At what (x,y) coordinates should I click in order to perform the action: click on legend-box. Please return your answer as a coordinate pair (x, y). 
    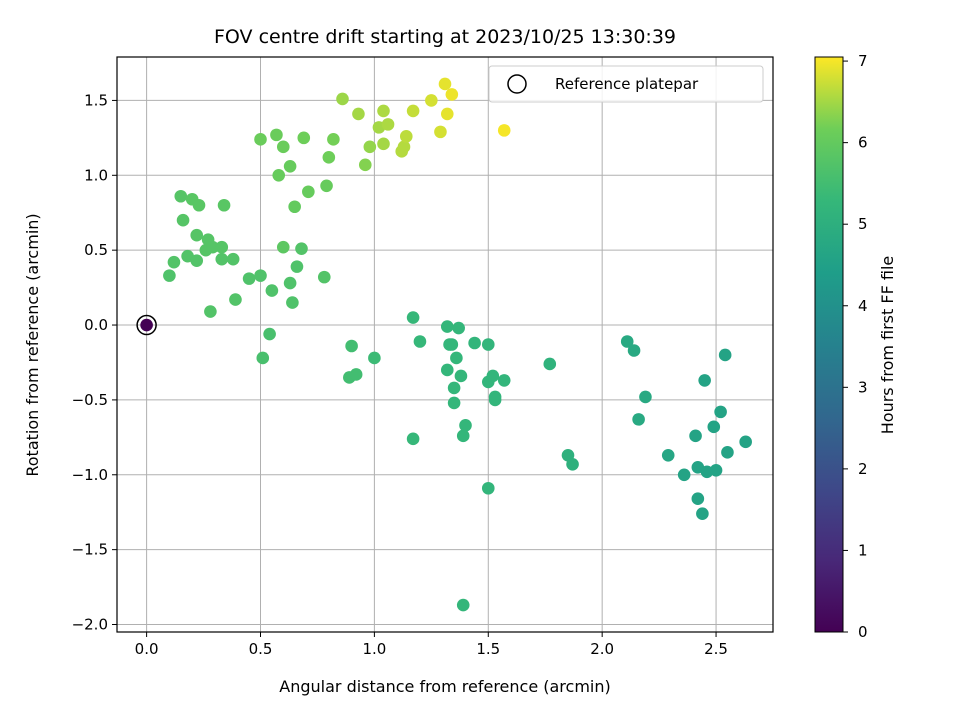
    Looking at the image, I should click on (626, 84).